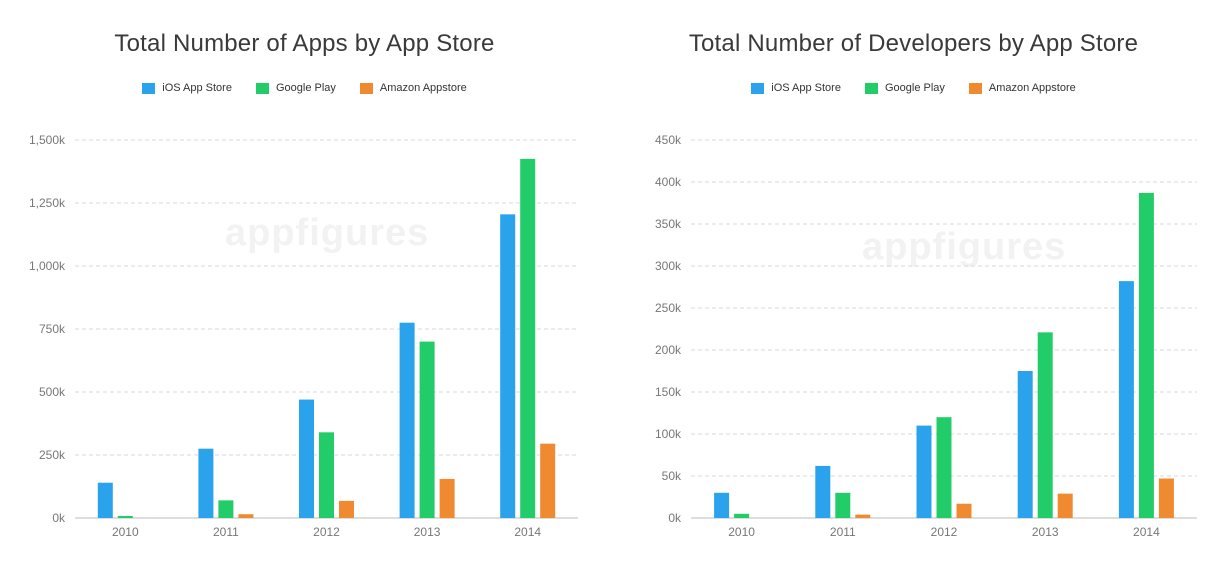  What do you see at coordinates (47, 203) in the screenshot?
I see `y-tick-label: 1,250k` at bounding box center [47, 203].